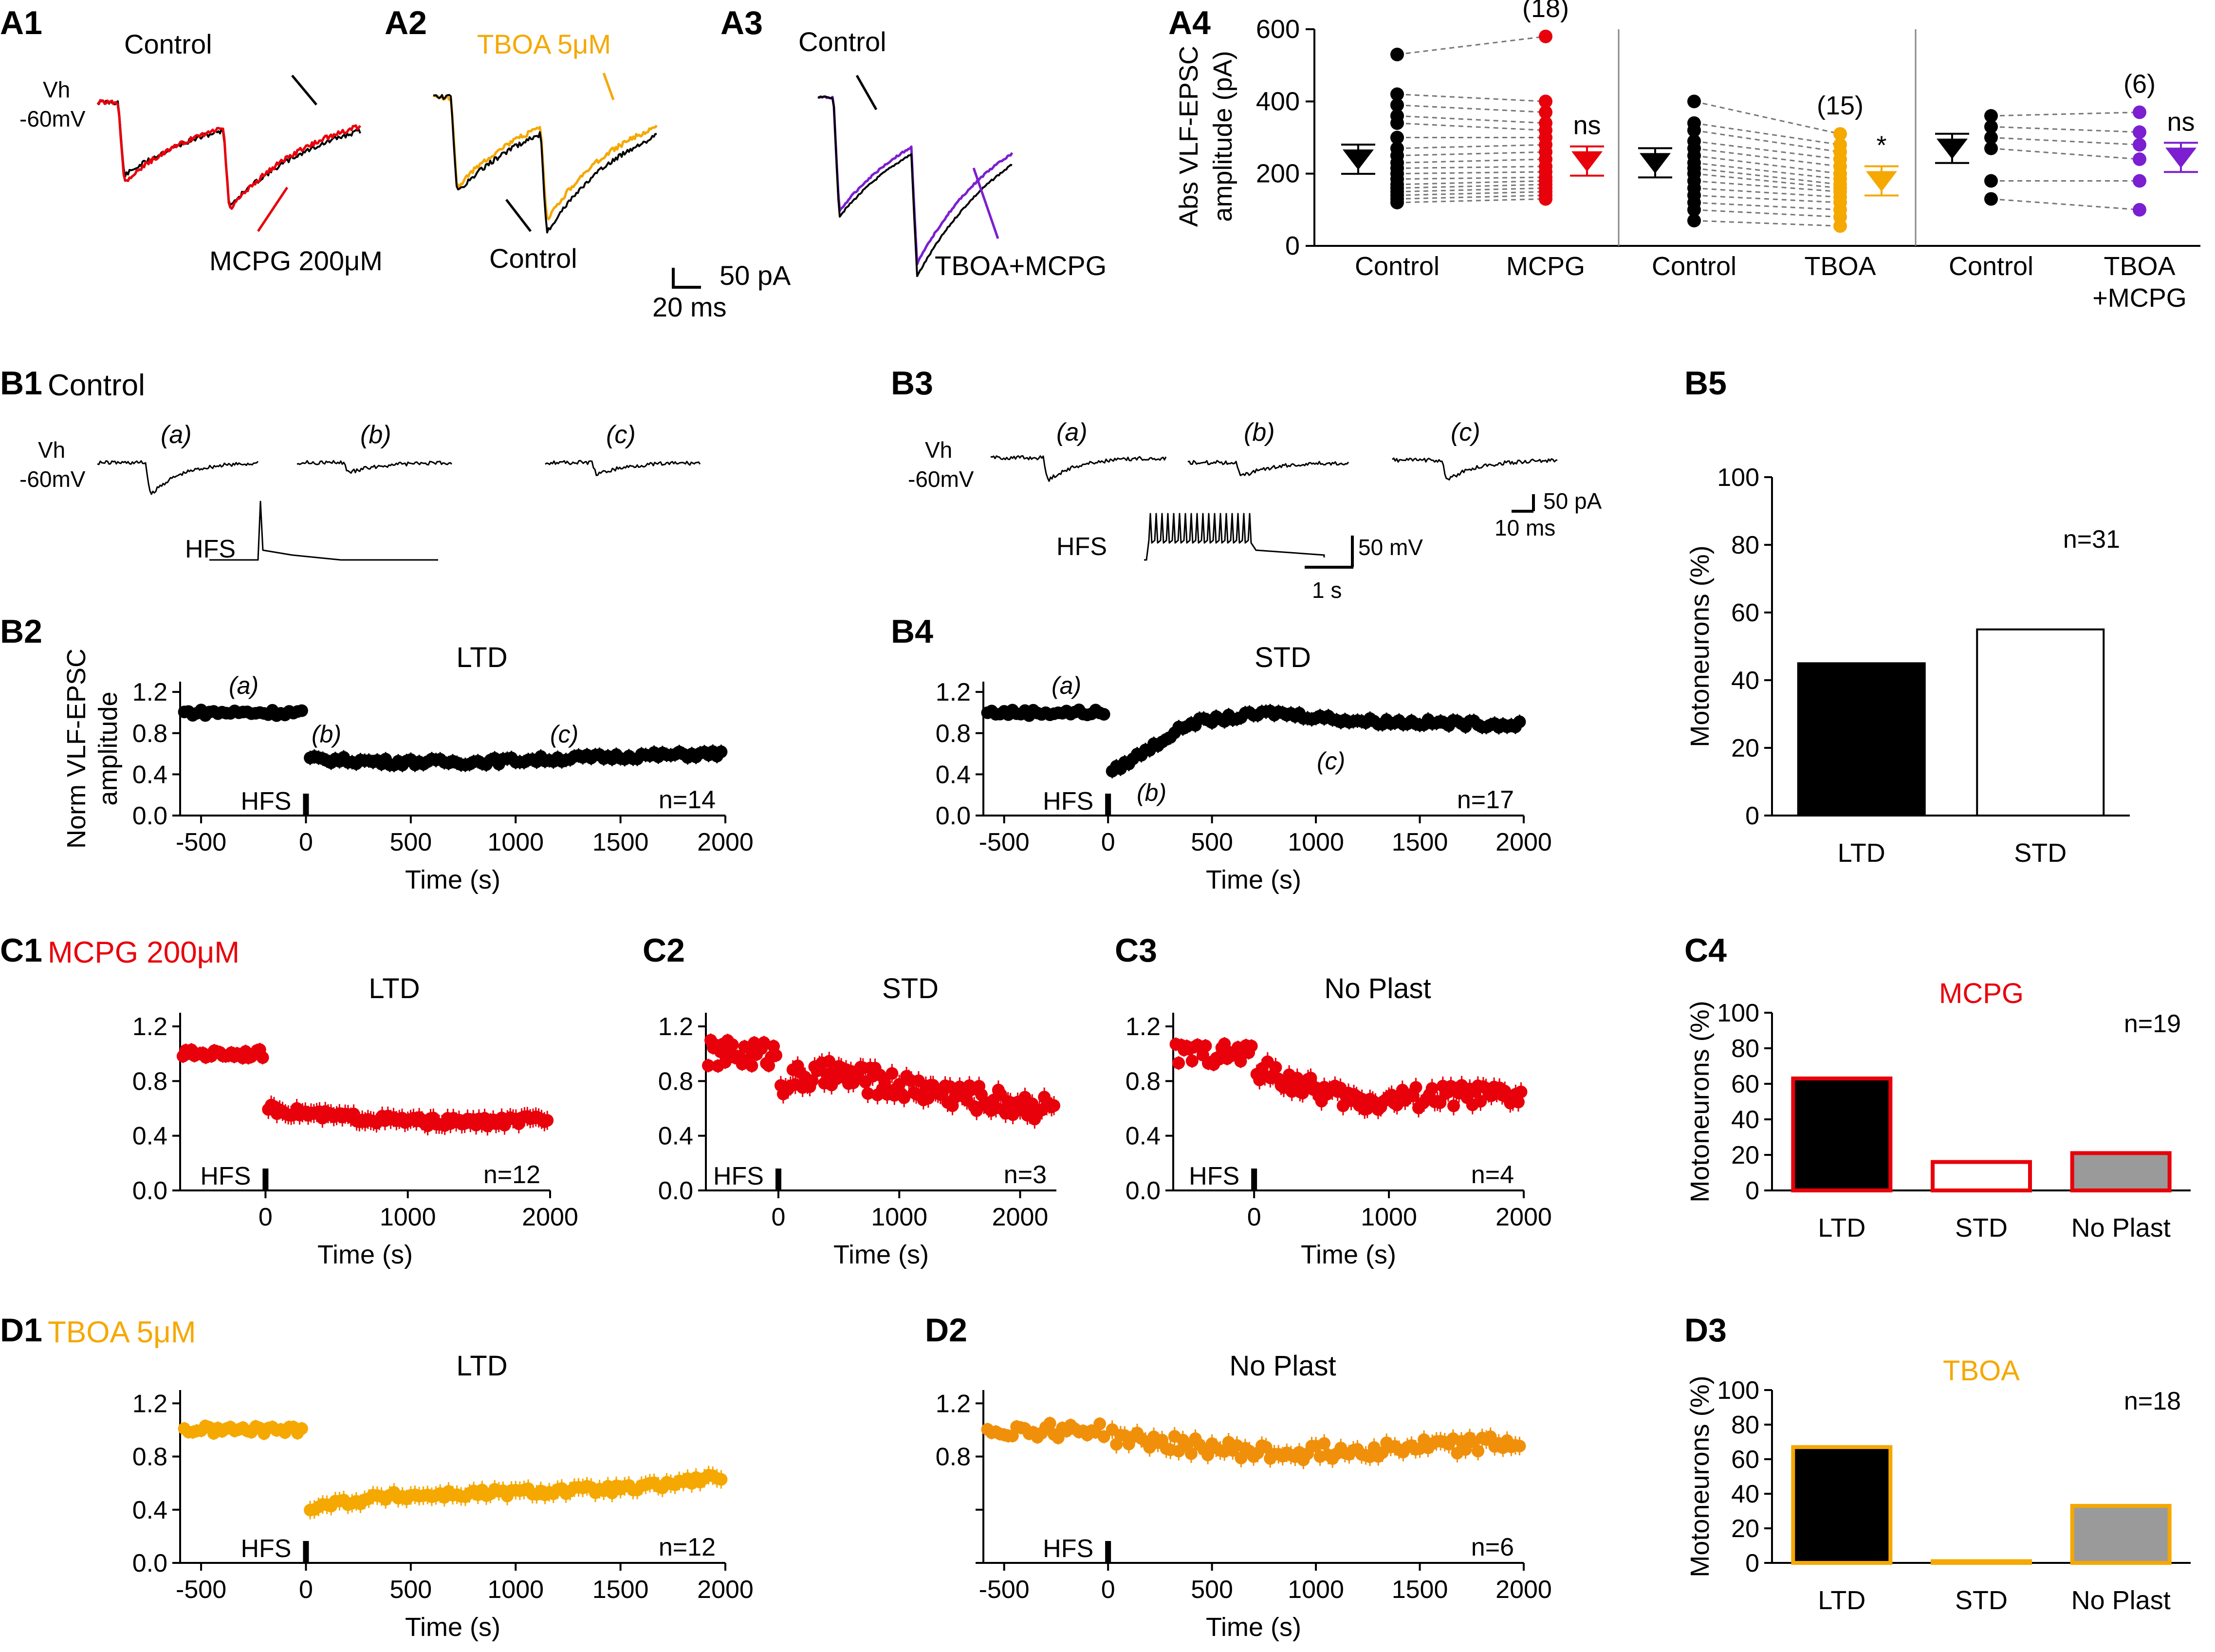  What do you see at coordinates (910, 988) in the screenshot?
I see `chart-title: STD` at bounding box center [910, 988].